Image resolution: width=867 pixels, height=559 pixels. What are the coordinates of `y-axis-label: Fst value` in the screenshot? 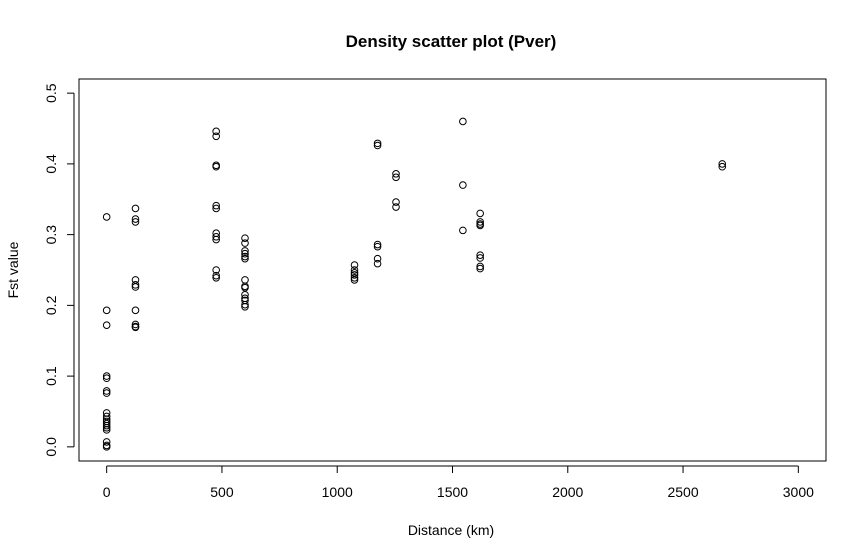 It's located at (13, 269).